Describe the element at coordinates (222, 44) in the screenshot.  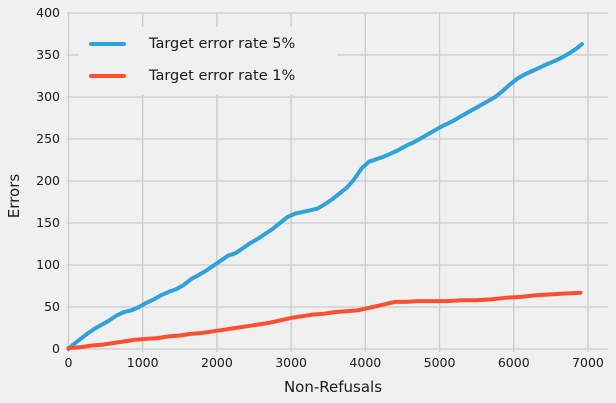
I see `legend-label-target-5pct: Target error rate 5%` at that location.